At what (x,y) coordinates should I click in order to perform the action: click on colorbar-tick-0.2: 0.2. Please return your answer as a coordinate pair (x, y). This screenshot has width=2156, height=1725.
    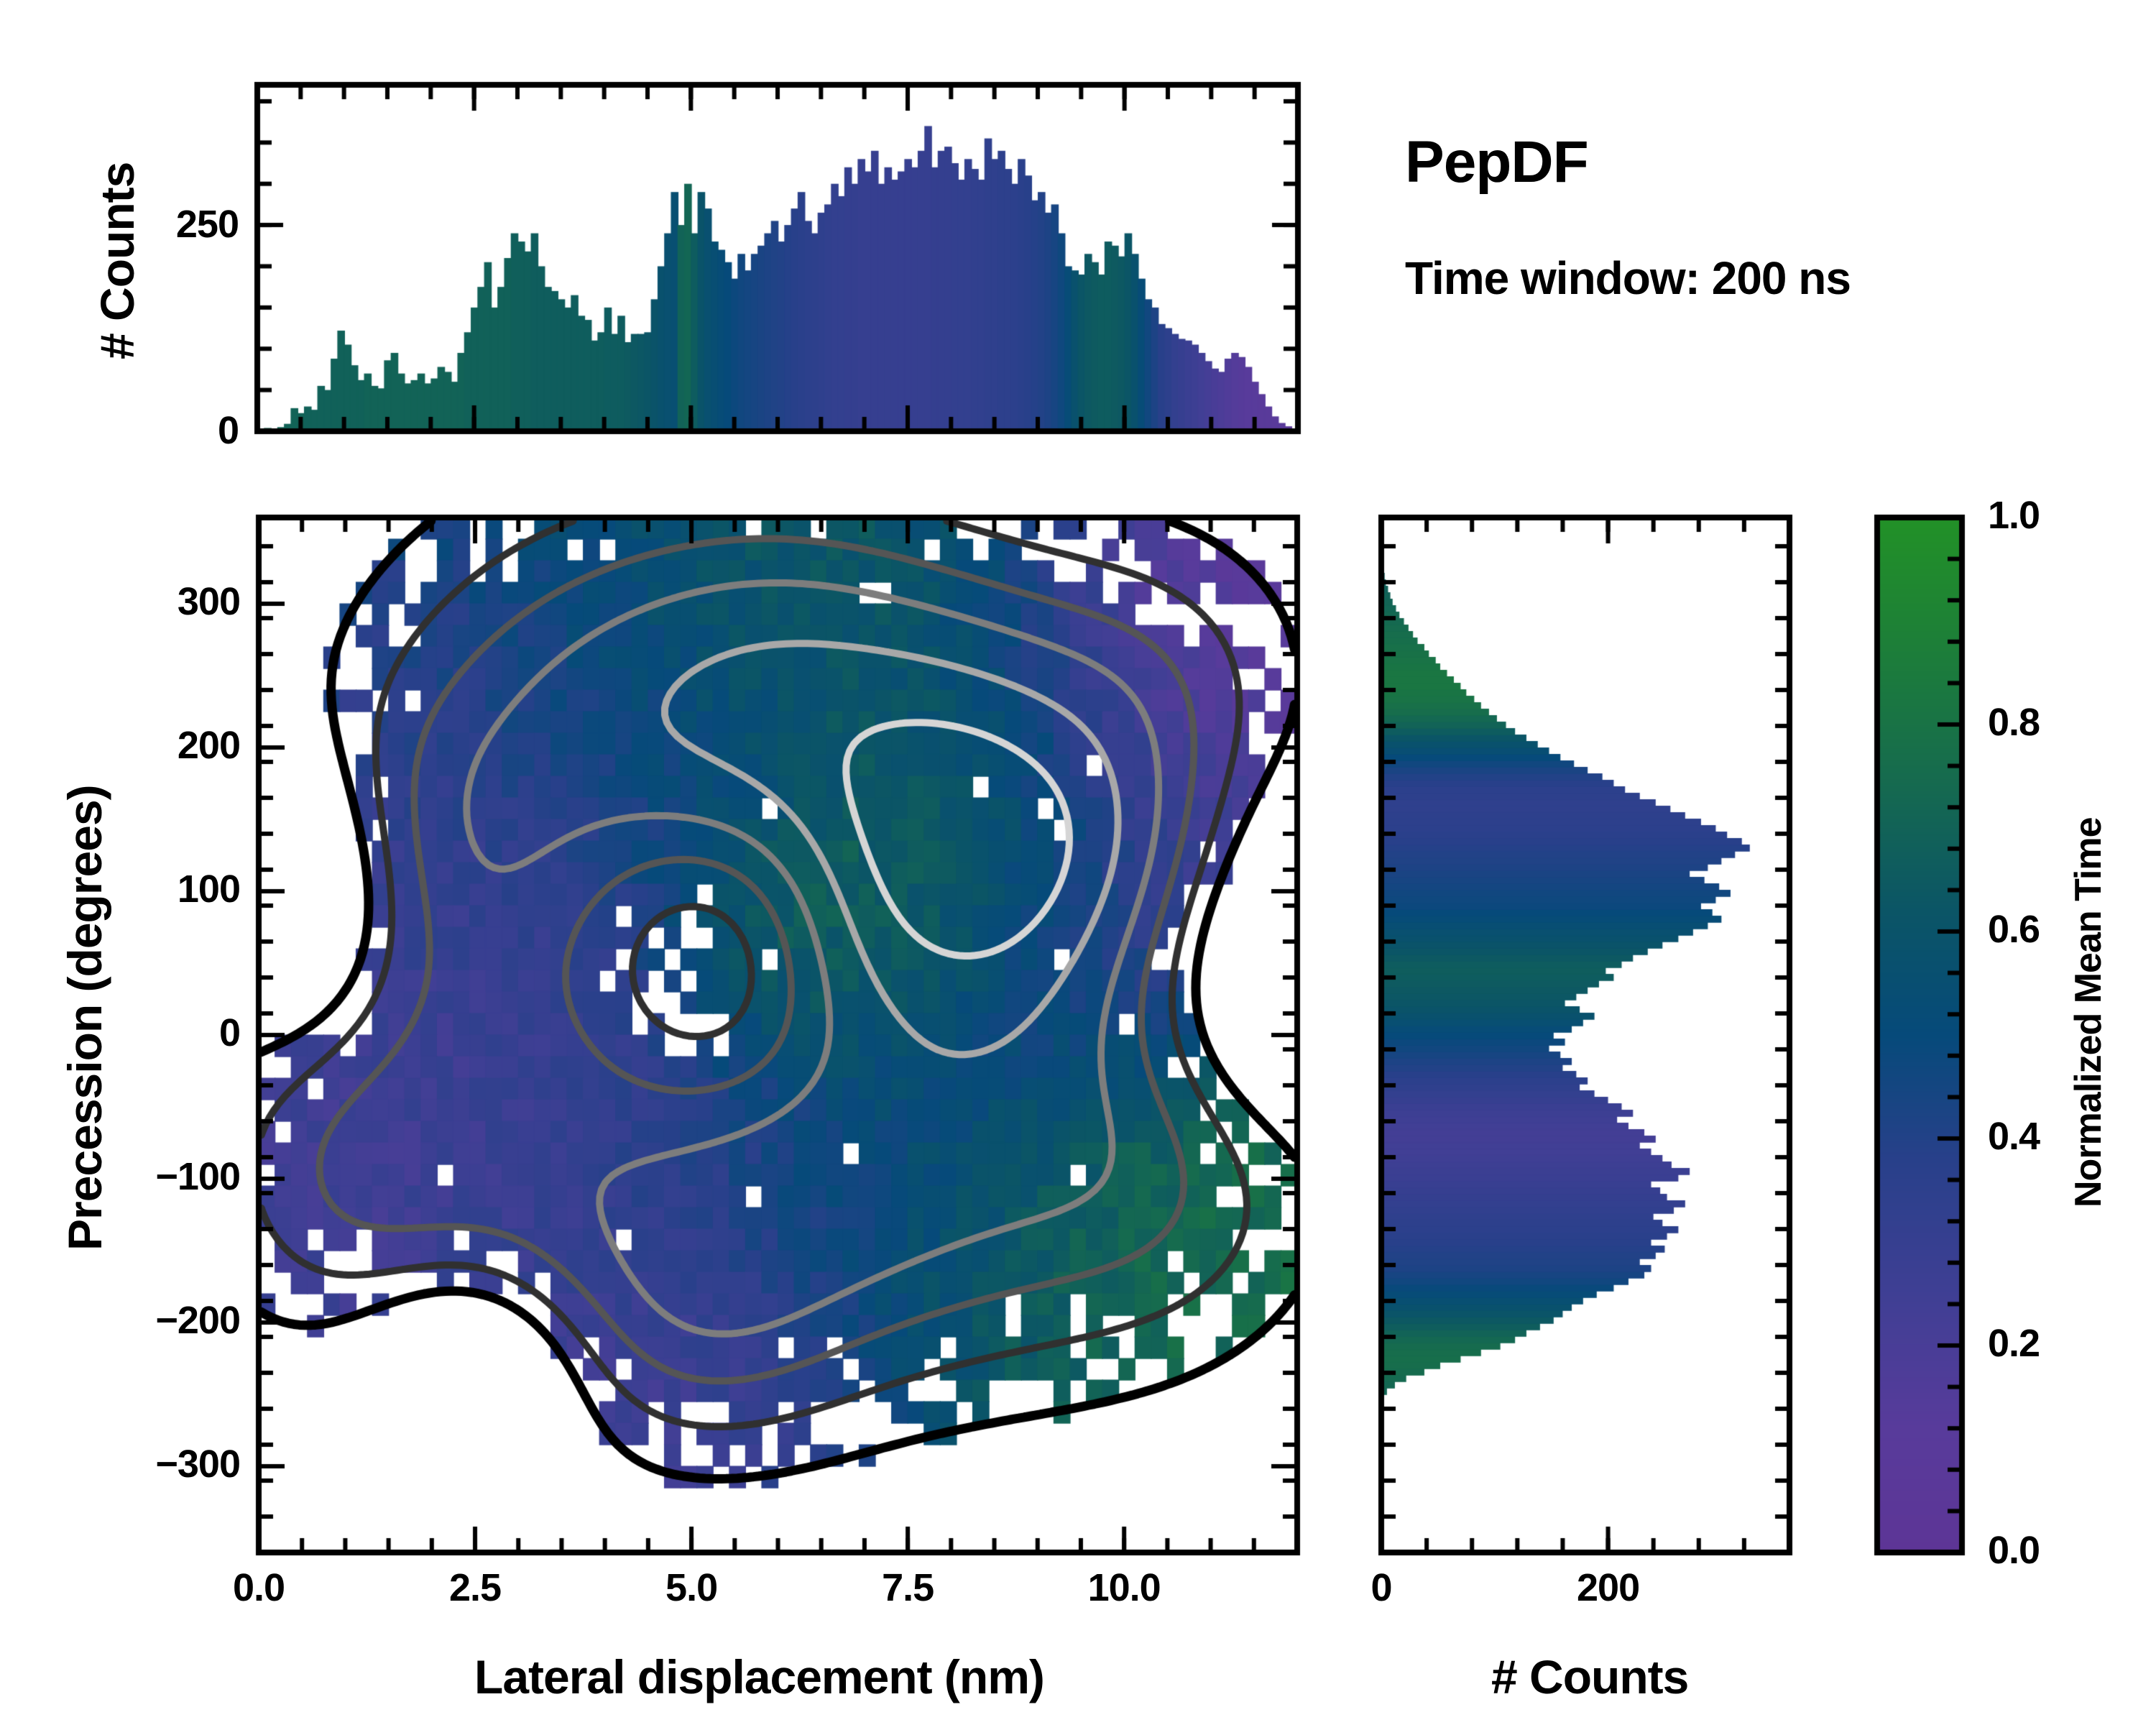
    Looking at the image, I should click on (2014, 1343).